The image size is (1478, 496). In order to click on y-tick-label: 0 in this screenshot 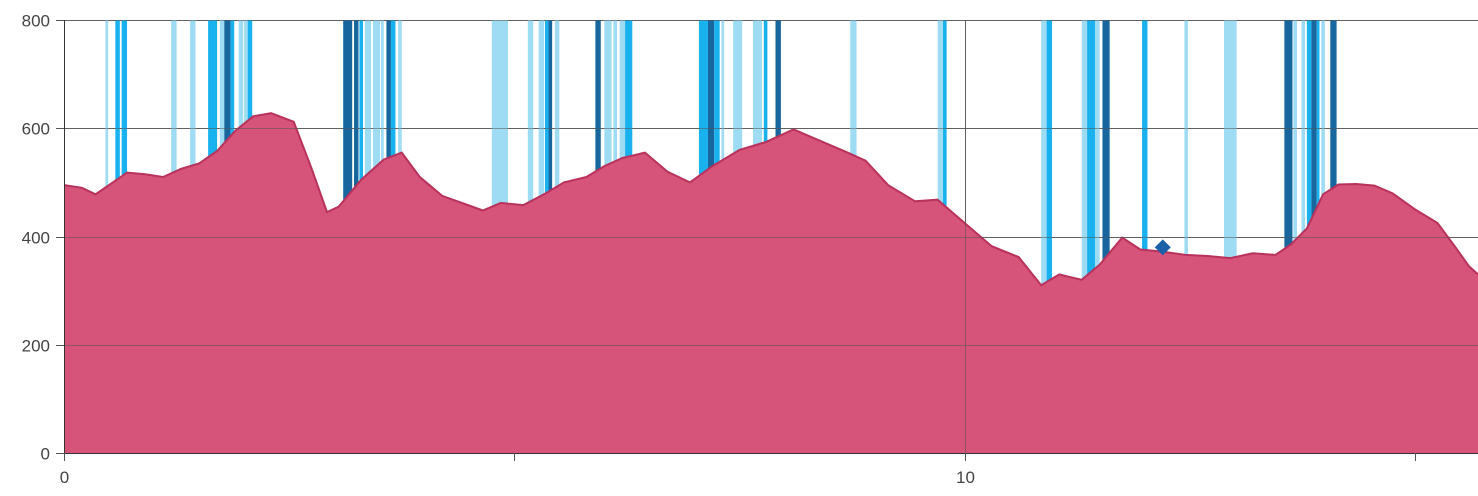, I will do `click(45, 454)`.